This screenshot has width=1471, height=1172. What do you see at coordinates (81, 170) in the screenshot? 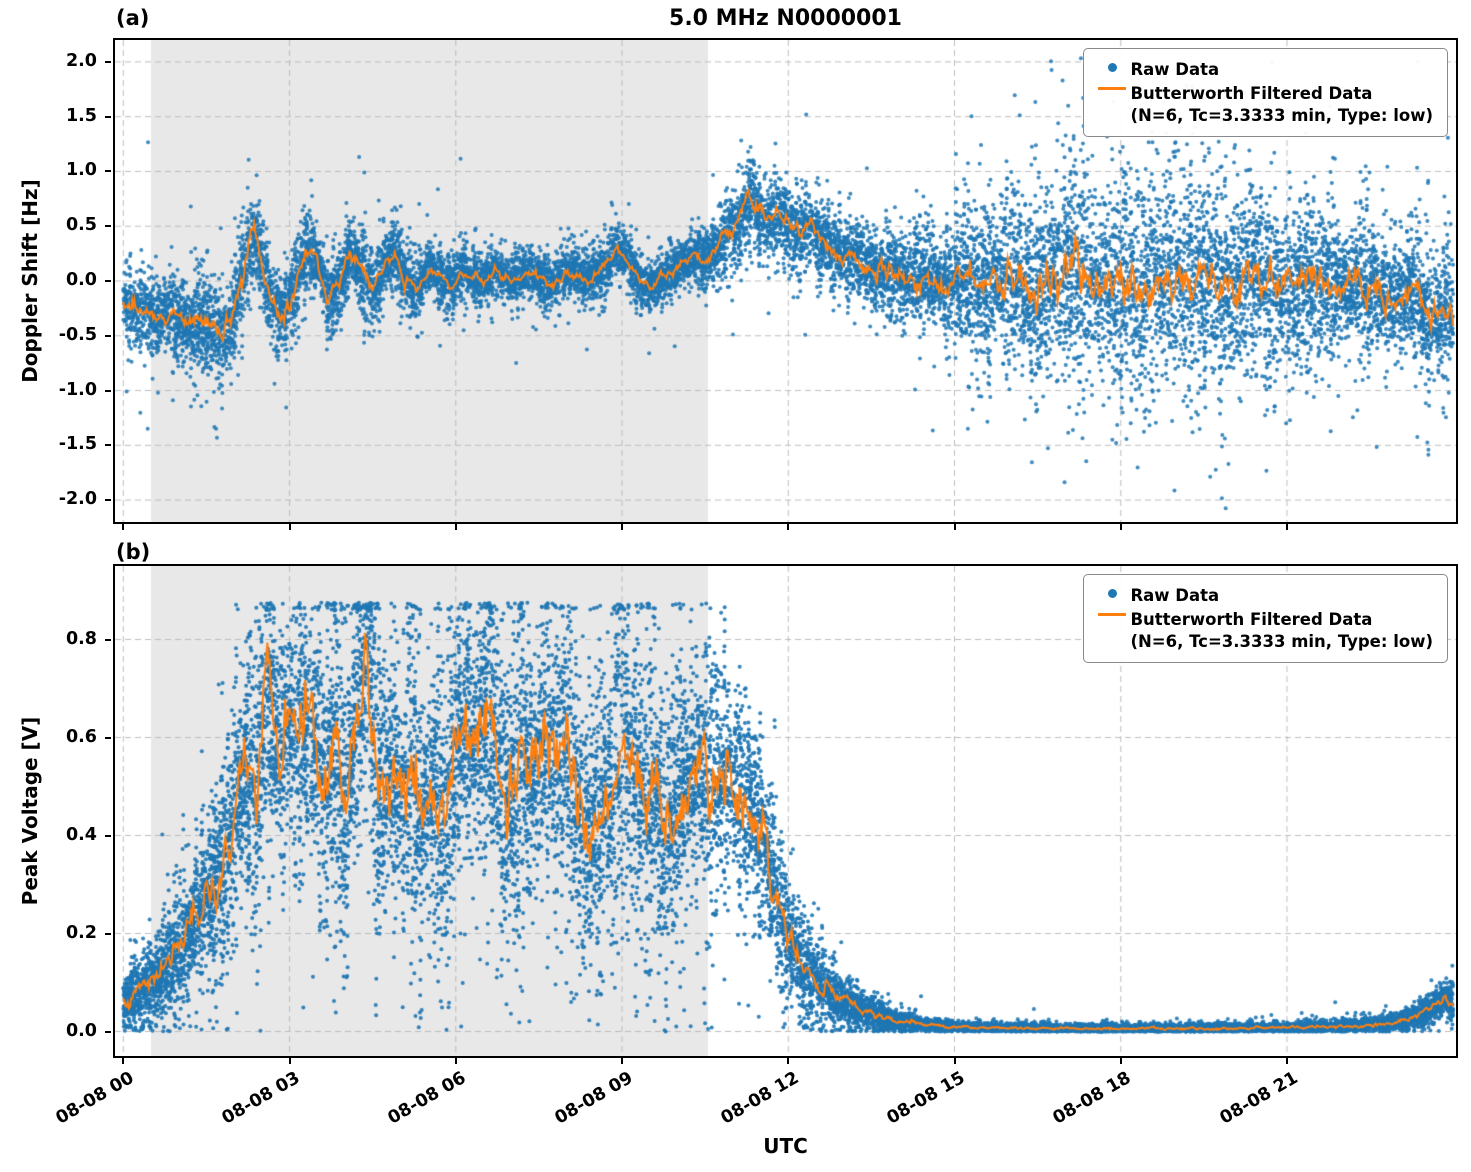
I see `y-tick-label: 1.0` at bounding box center [81, 170].